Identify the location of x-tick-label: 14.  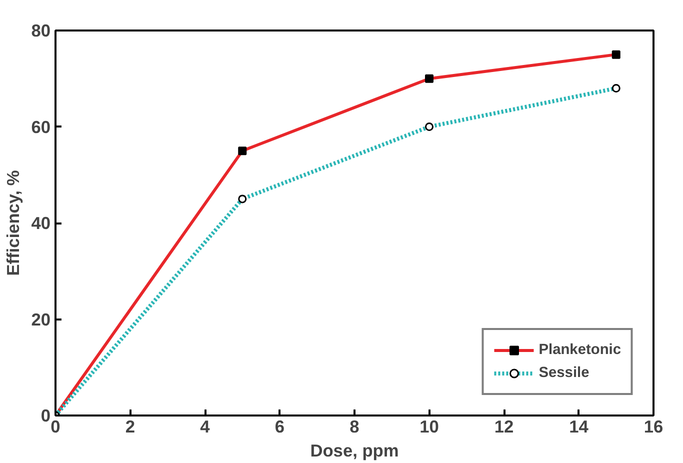
(579, 426).